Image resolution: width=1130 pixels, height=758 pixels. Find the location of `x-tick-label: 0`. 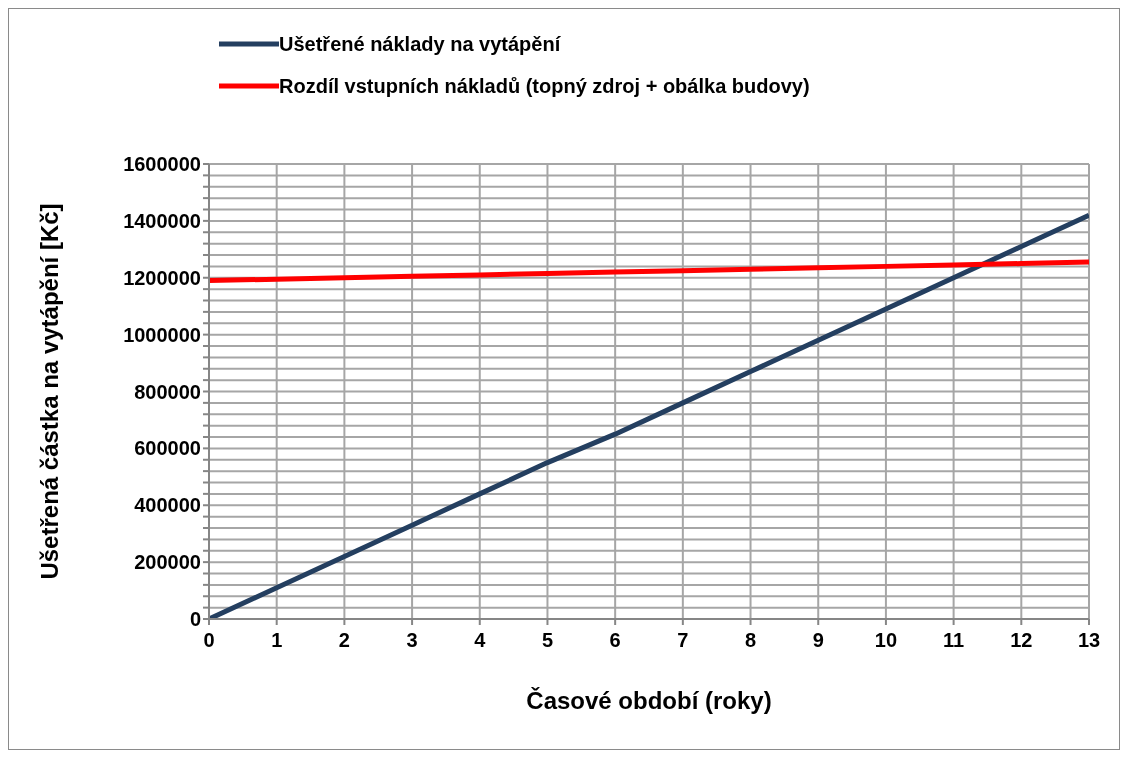

x-tick-label: 0 is located at coordinates (209, 640).